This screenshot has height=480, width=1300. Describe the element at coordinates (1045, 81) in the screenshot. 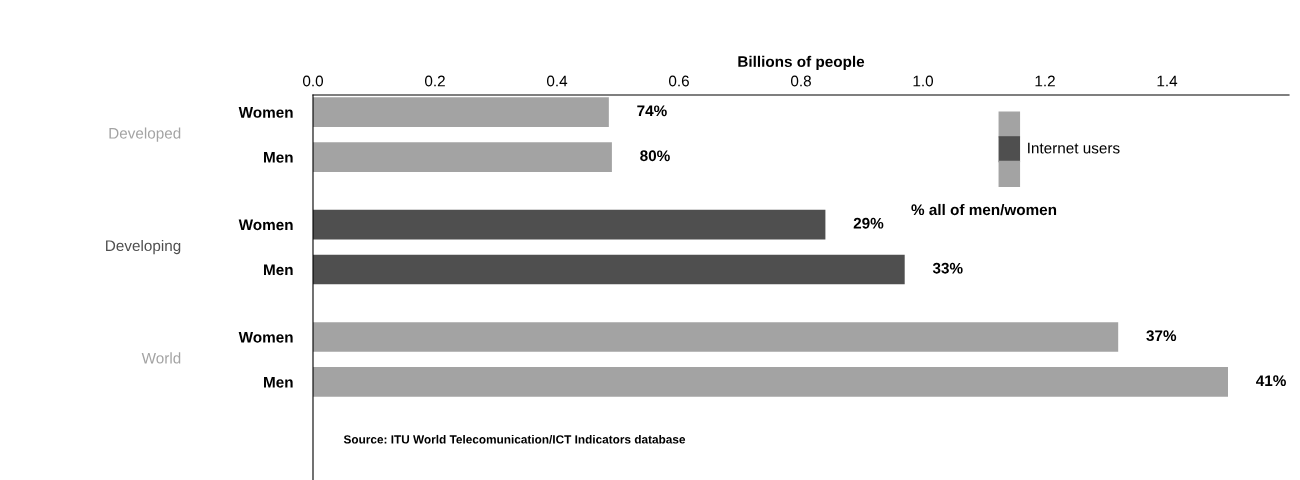

I see `x-tick-label: 1.2` at that location.